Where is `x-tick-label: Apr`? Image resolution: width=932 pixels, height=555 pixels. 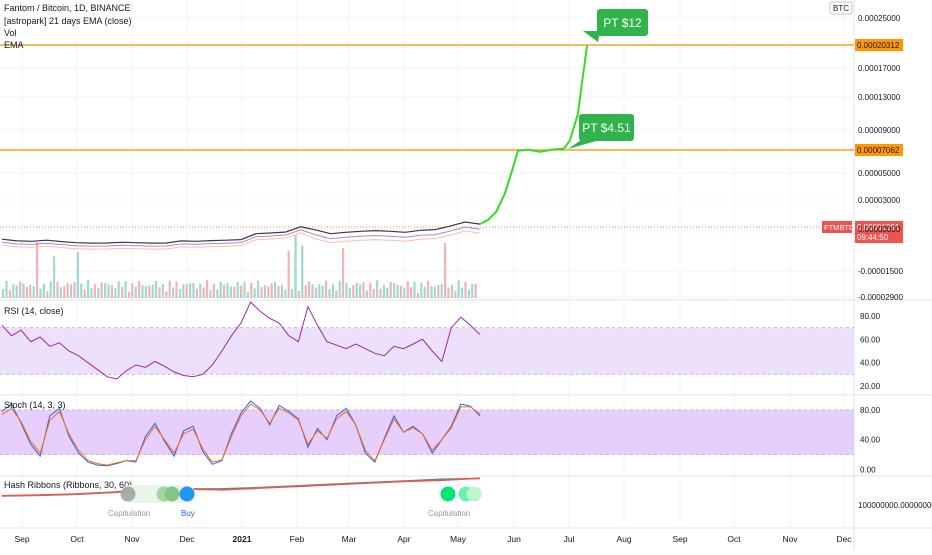
x-tick-label: Apr is located at coordinates (403, 539).